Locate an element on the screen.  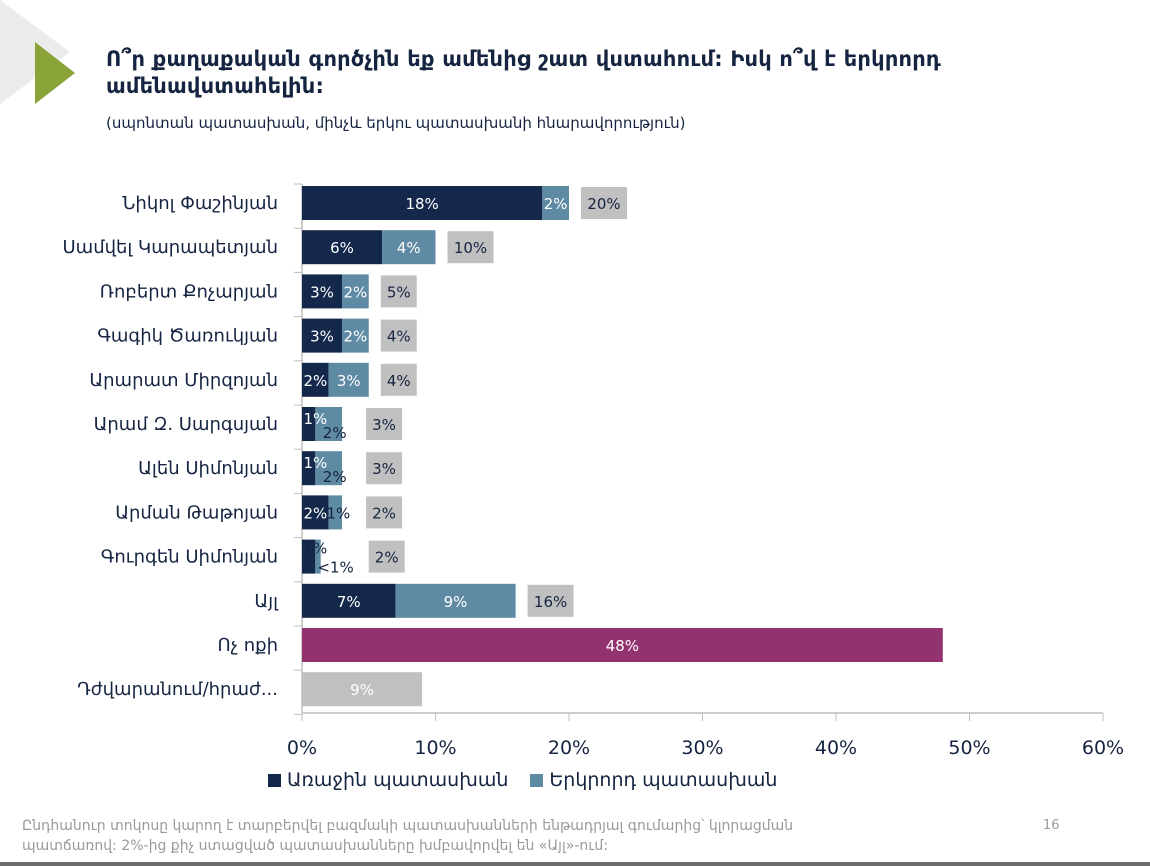
x-tick-label: 0% is located at coordinates (302, 748).